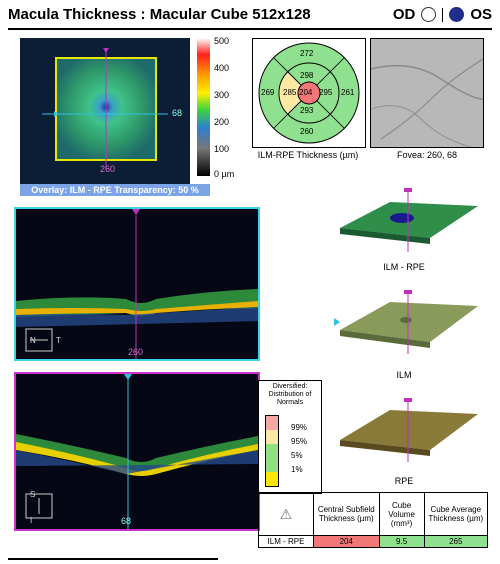  I want to click on divider, so click(443, 14).